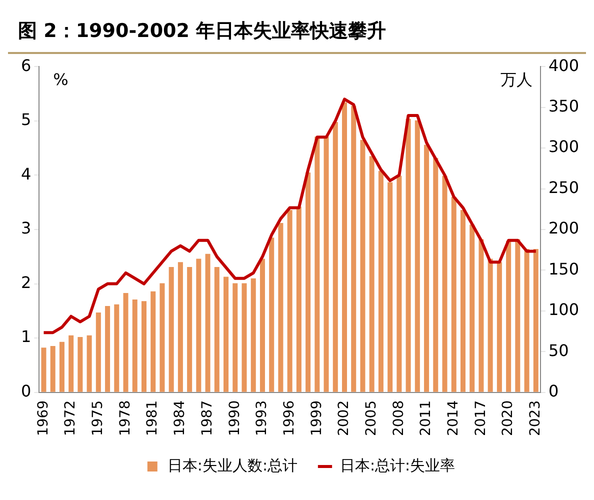  Describe the element at coordinates (43, 418) in the screenshot. I see `x-tick-label: 1969` at that location.